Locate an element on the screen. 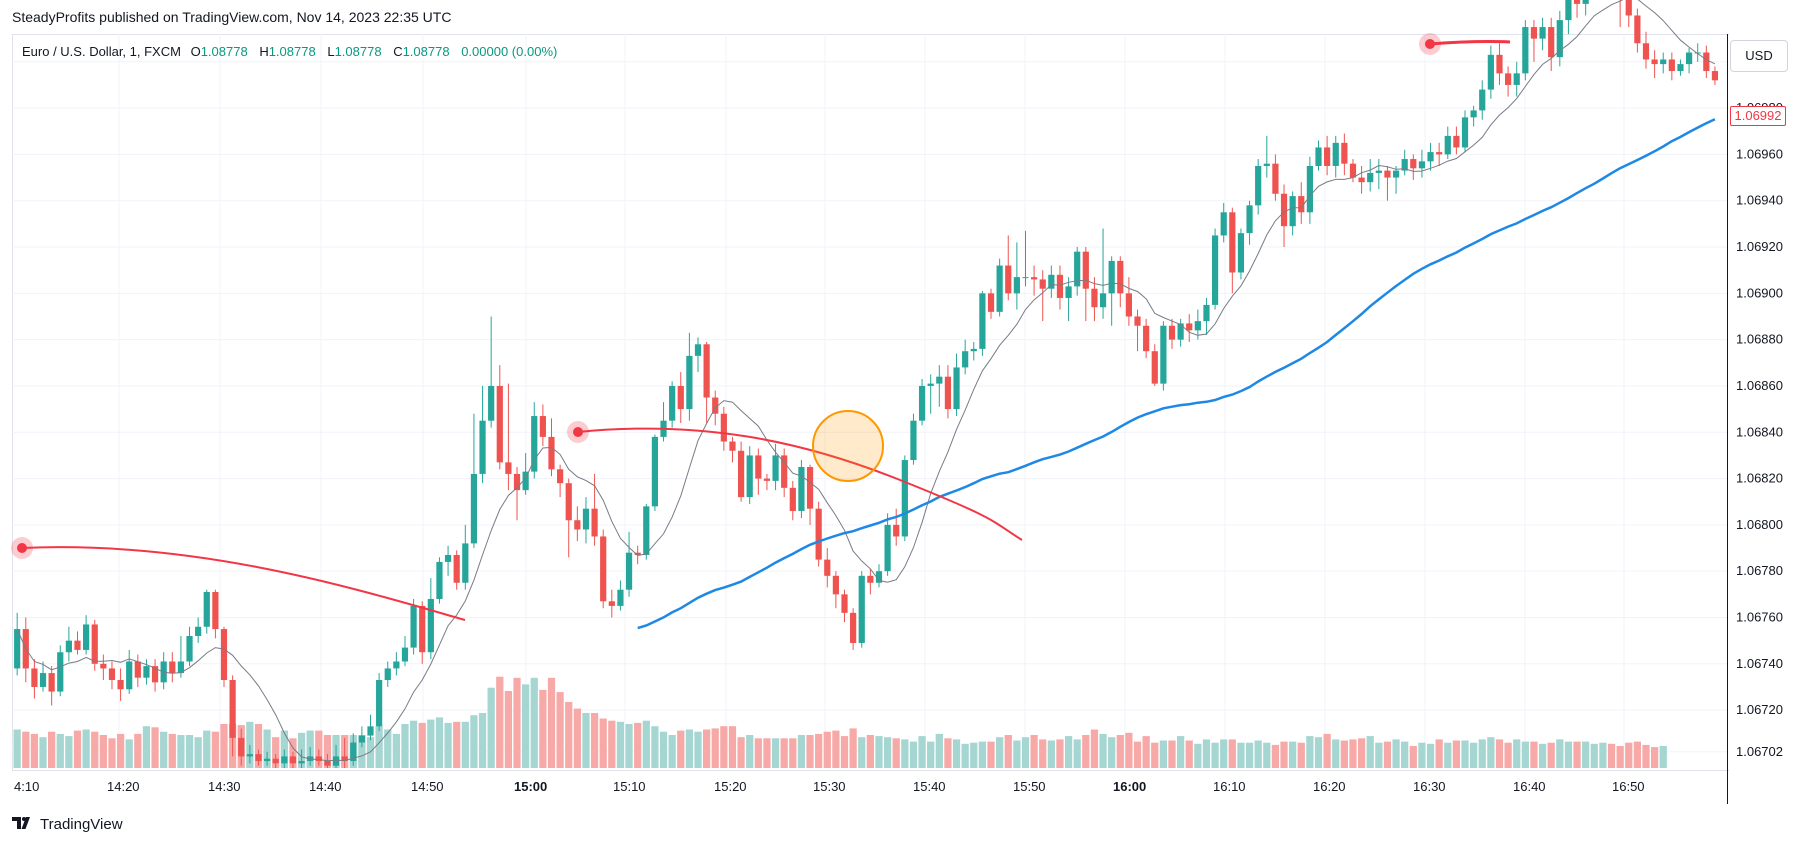 This screenshot has height=847, width=1815. highlight-circle is located at coordinates (848, 446).